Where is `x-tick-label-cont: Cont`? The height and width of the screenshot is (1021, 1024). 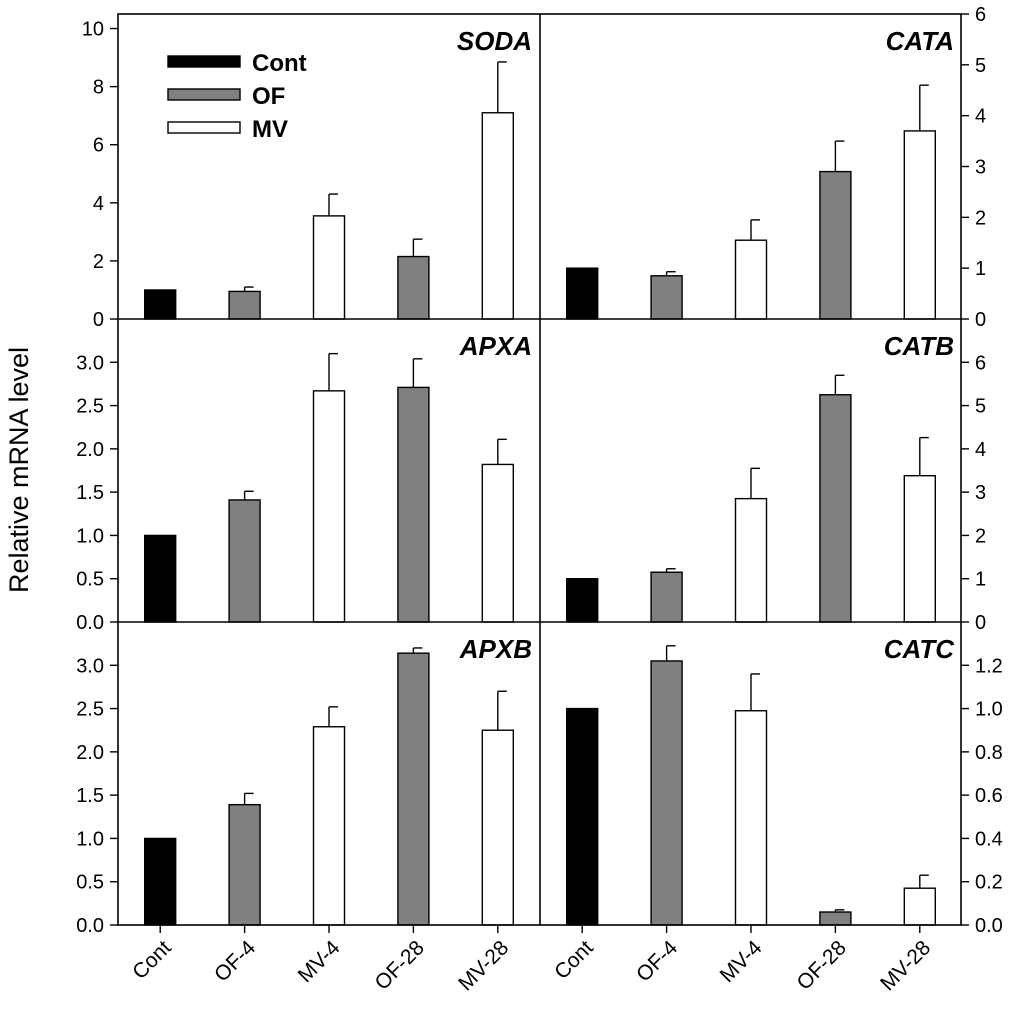
x-tick-label-cont: Cont is located at coordinates (574, 960).